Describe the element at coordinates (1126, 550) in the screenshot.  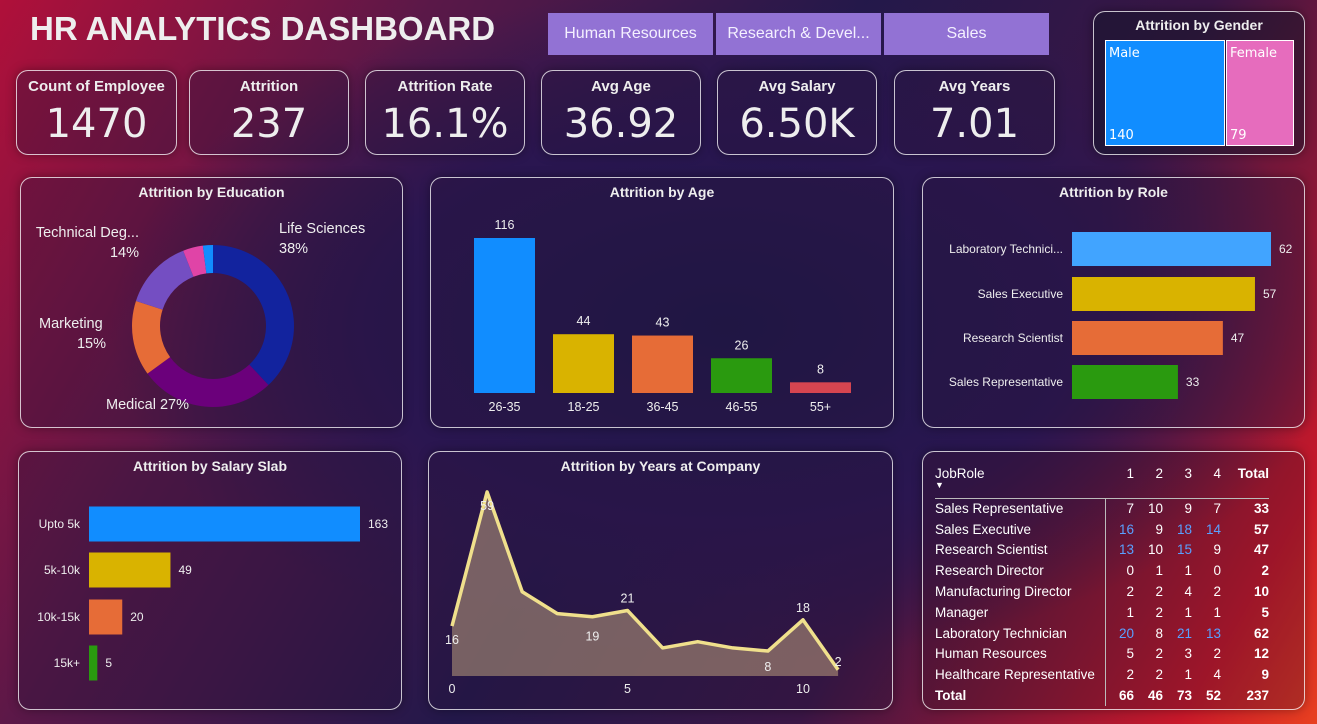
I see `matrix-cell: 13` at that location.